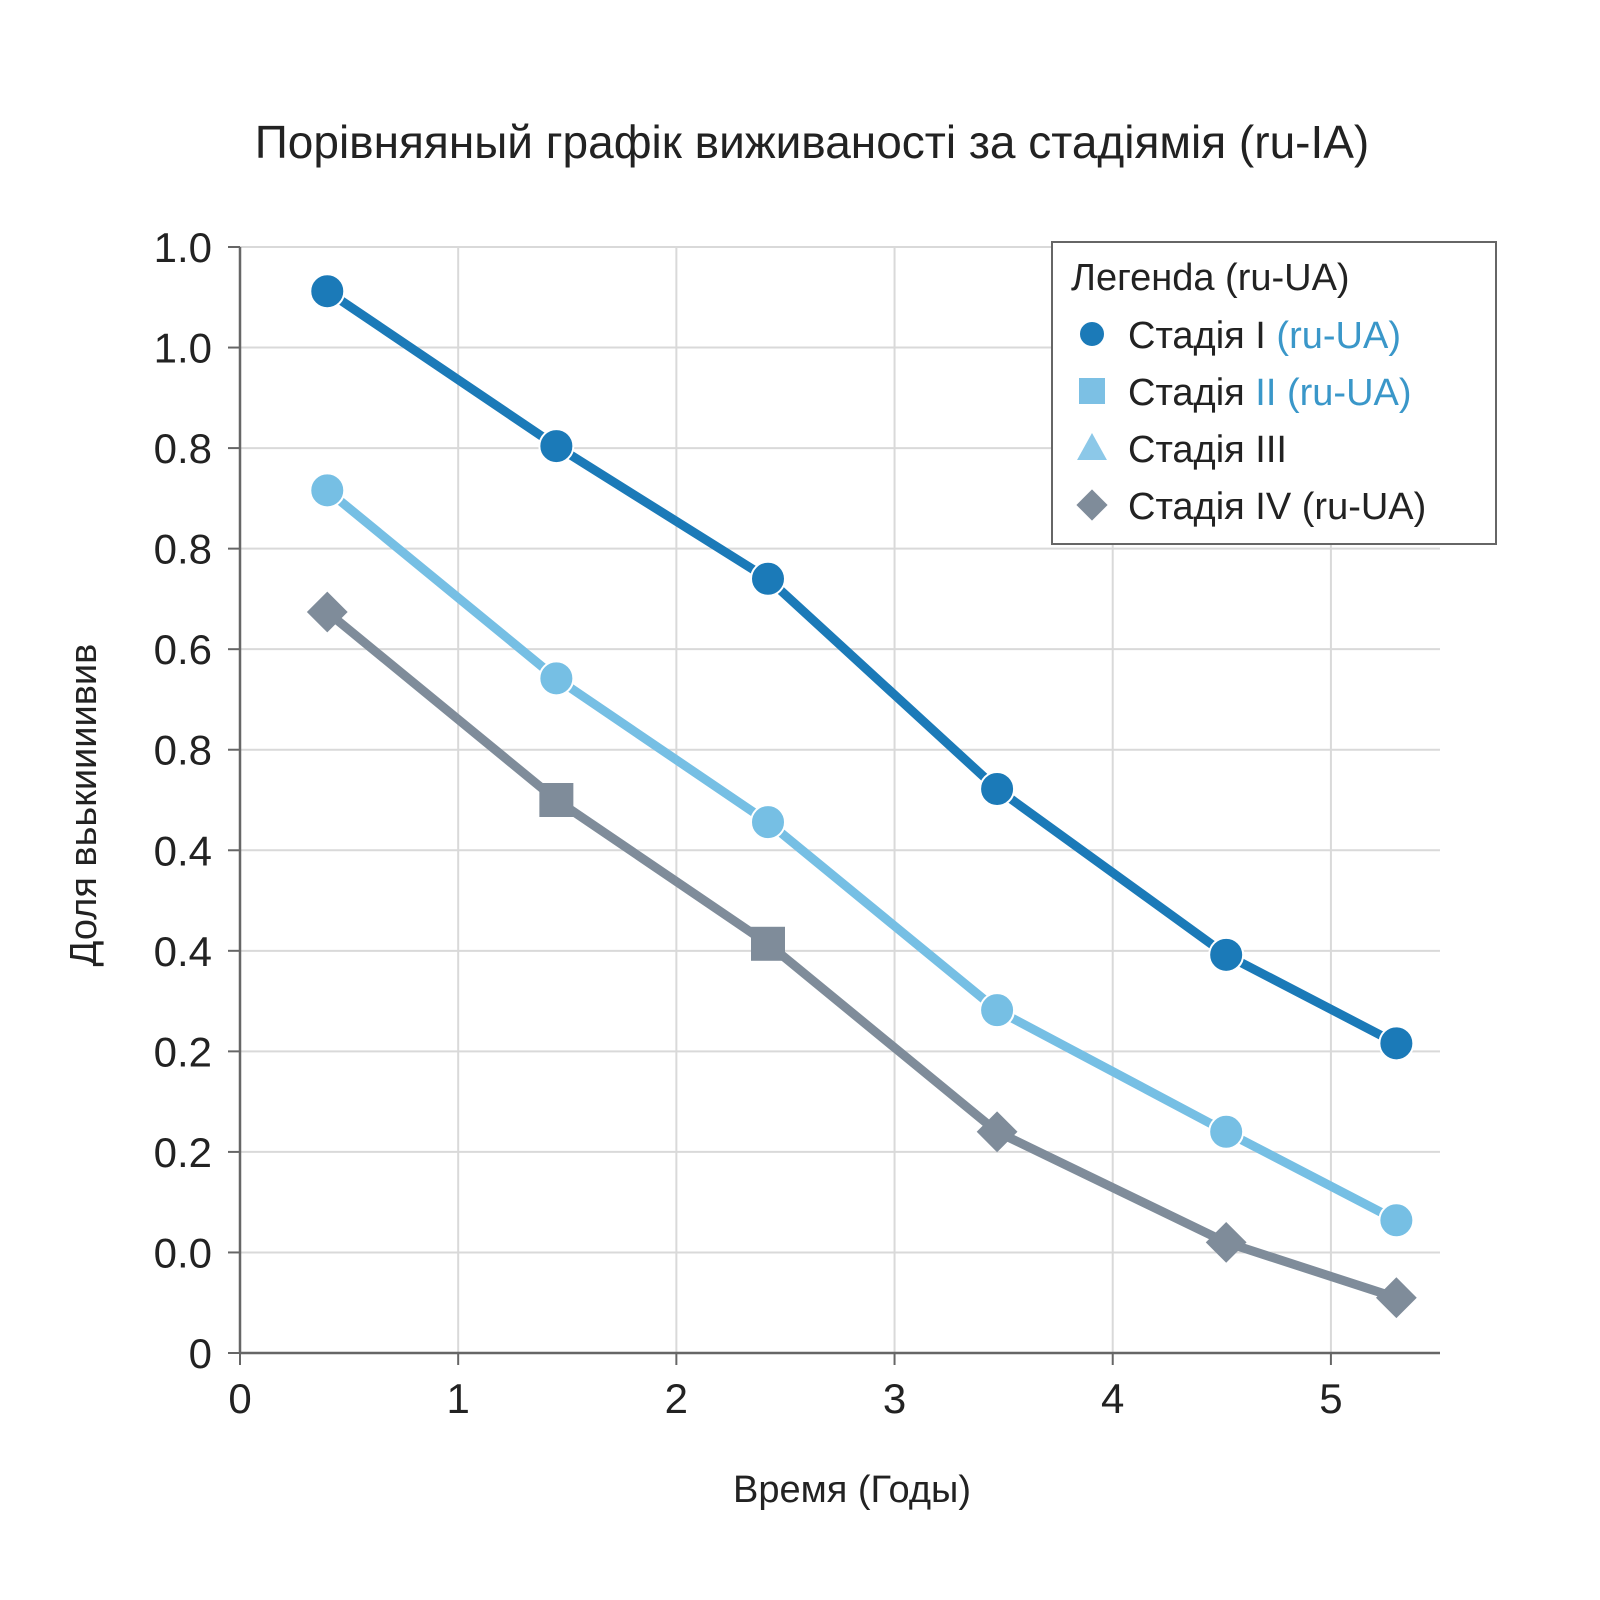 The width and height of the screenshot is (1600, 1600). I want to click on legend-entry-label: Стадія III, so click(1207, 450).